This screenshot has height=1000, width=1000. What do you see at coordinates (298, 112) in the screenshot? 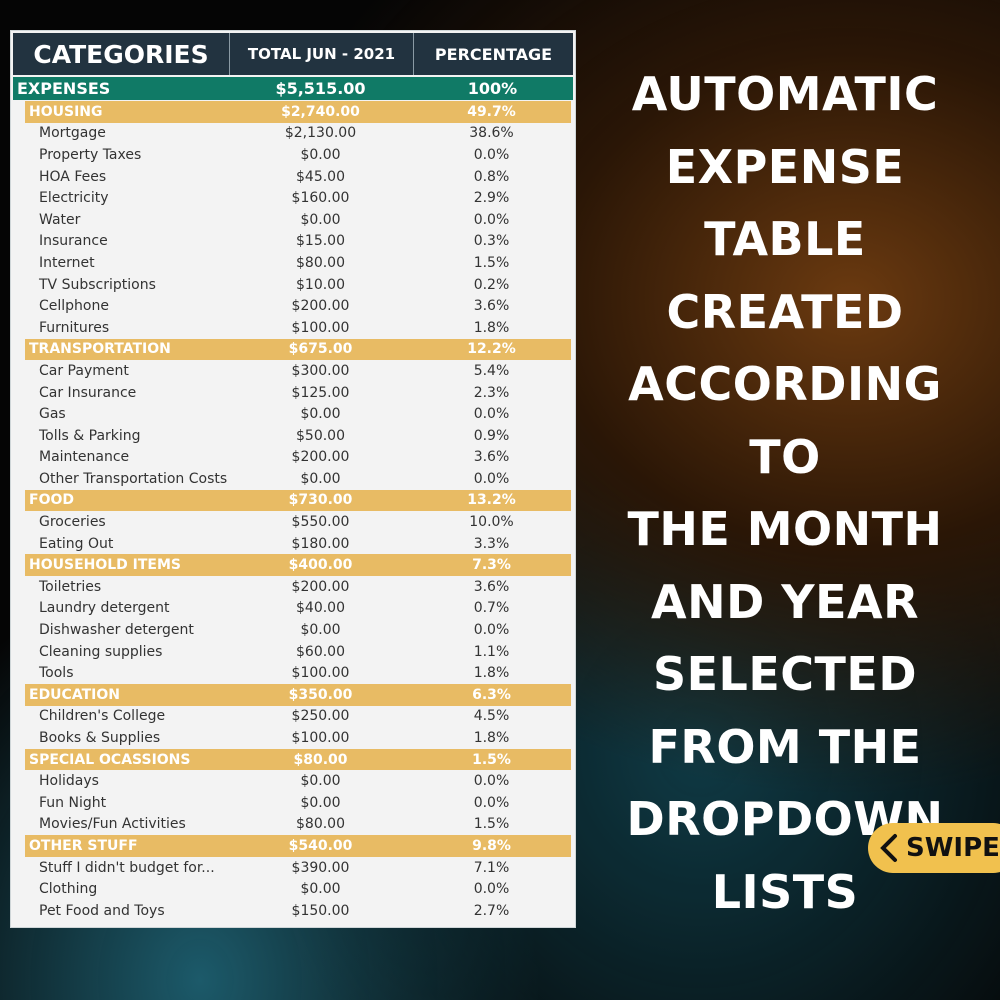
I see `category-row: HOUSING $2,740.00 49.7%` at bounding box center [298, 112].